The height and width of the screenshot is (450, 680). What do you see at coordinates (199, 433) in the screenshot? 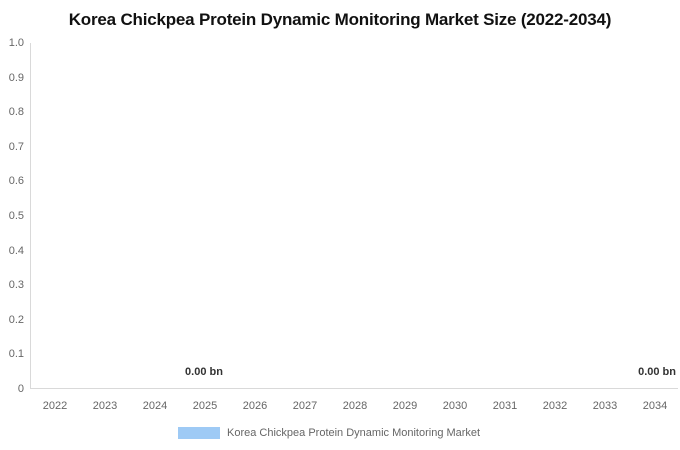
I see `legend-swatch` at bounding box center [199, 433].